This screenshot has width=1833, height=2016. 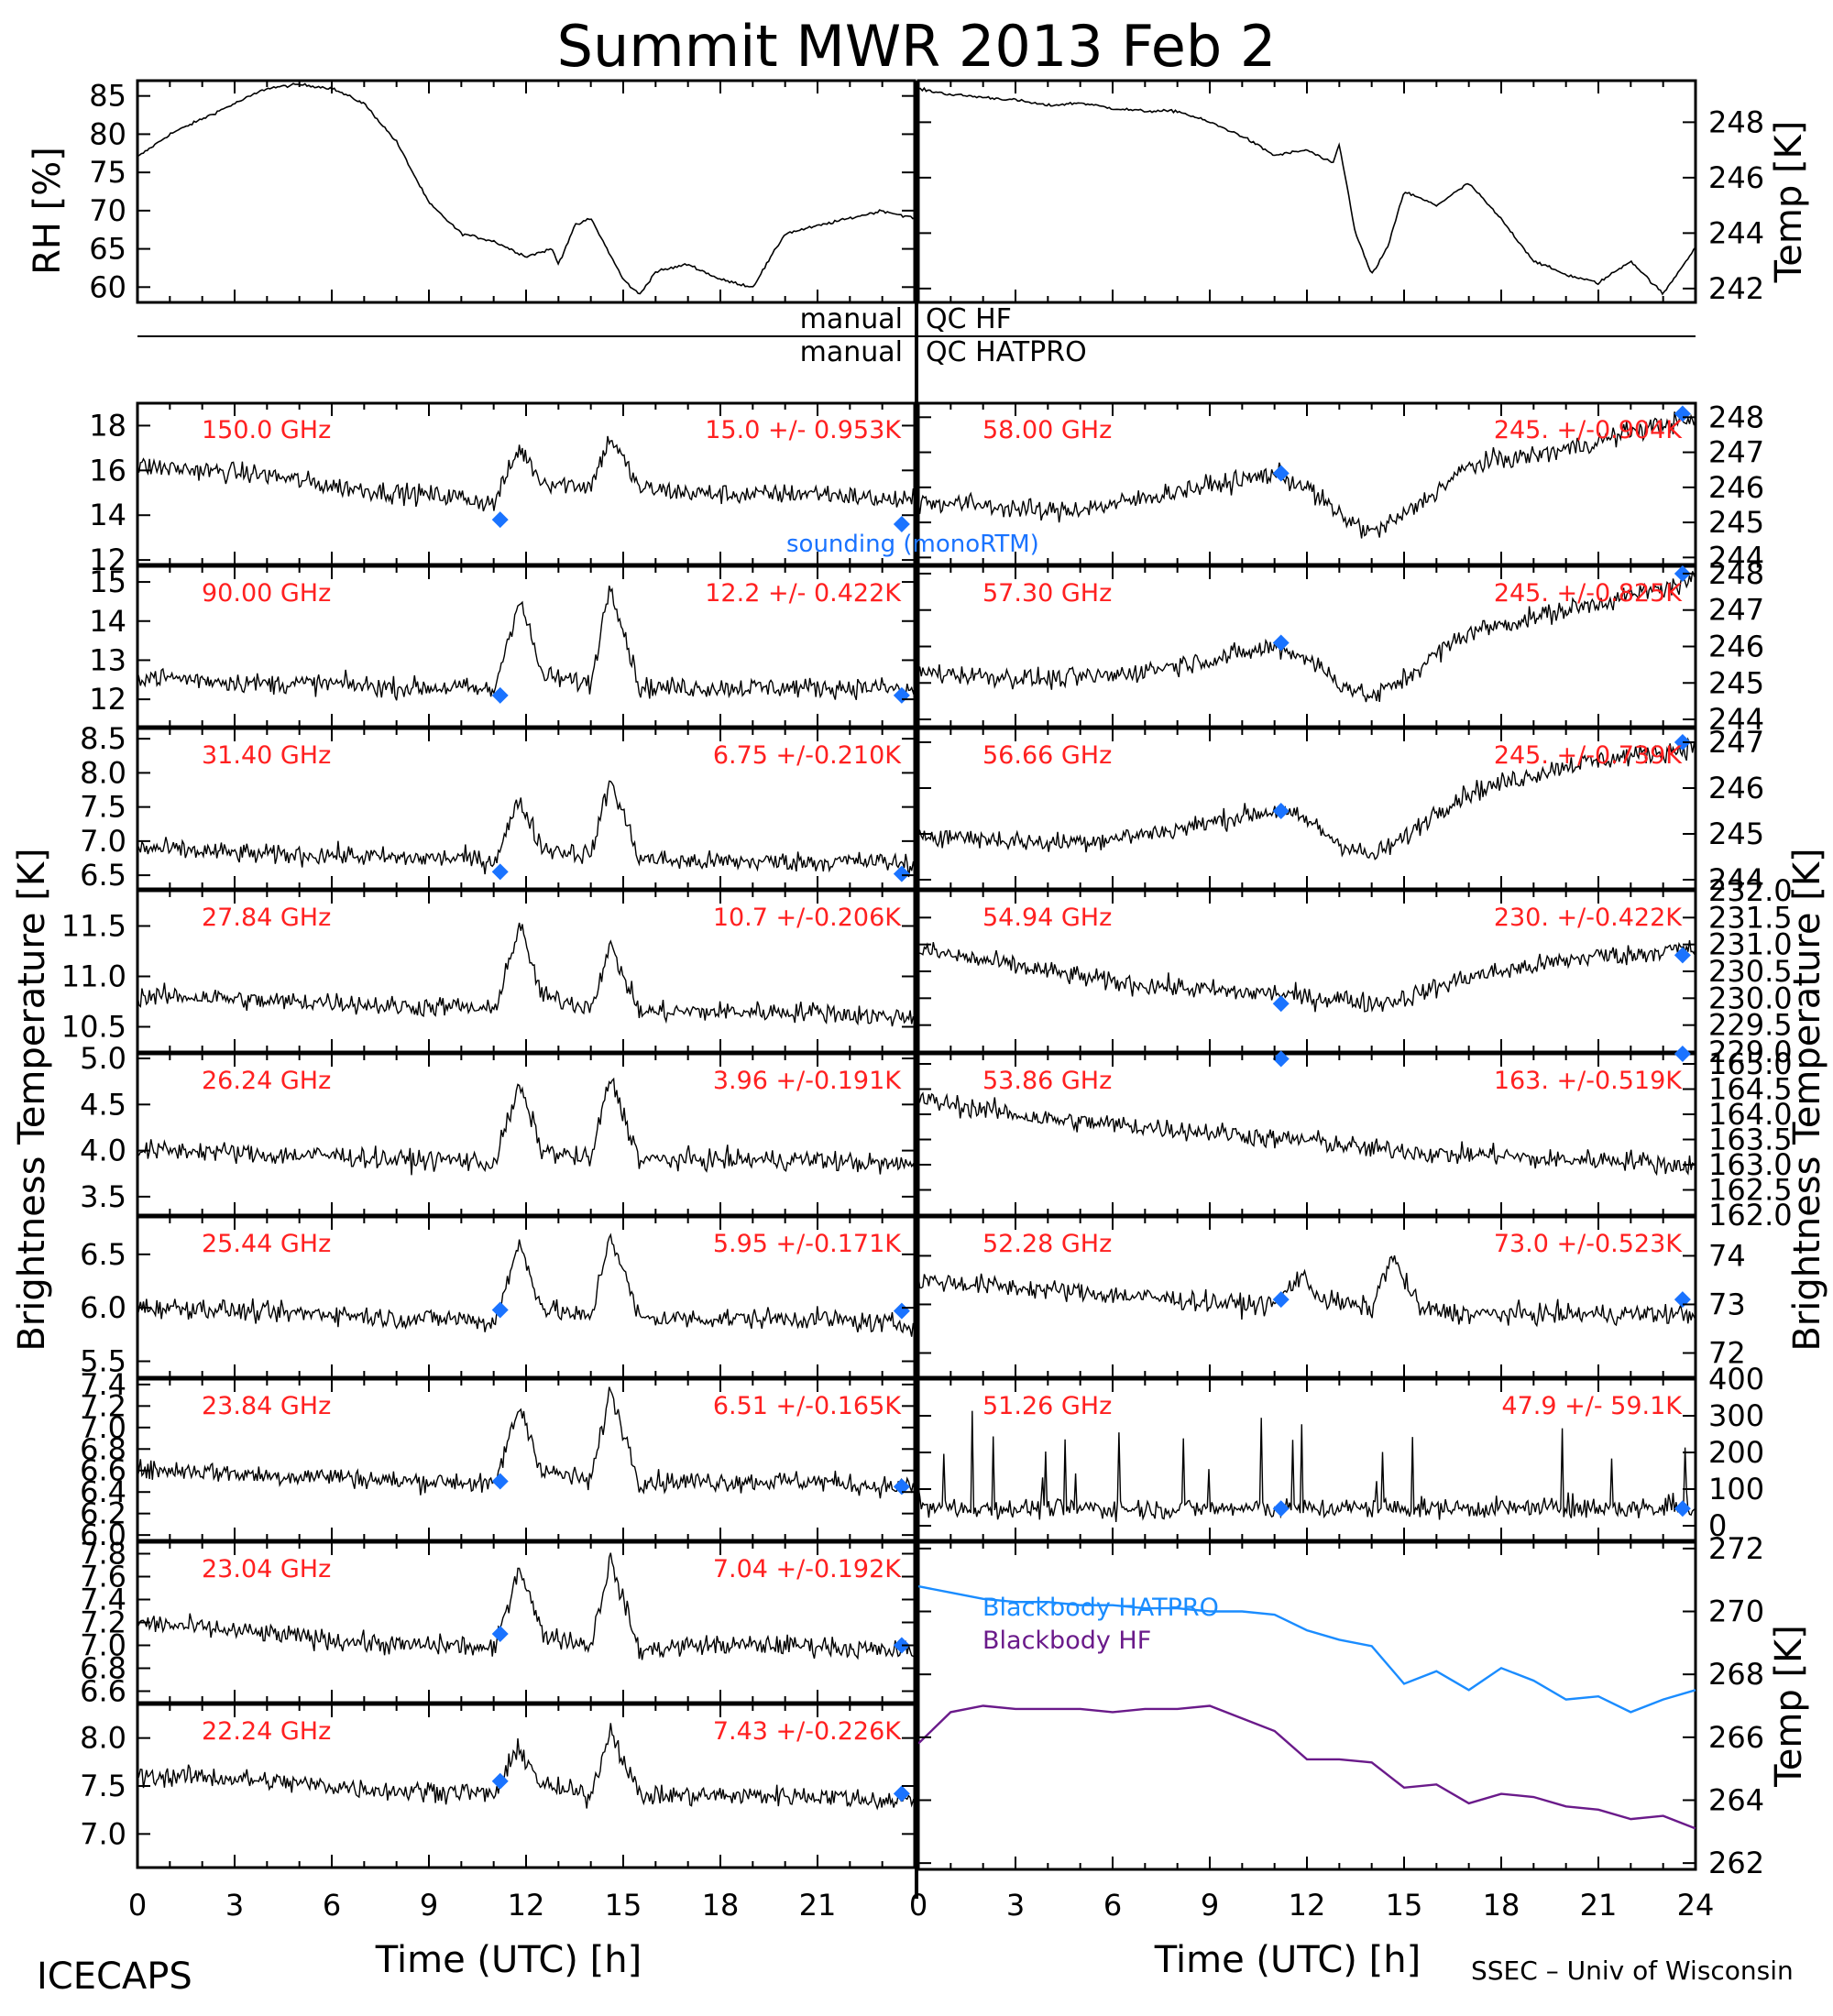 What do you see at coordinates (1727, 1352) in the screenshot?
I see `y-tick-label: 72` at bounding box center [1727, 1352].